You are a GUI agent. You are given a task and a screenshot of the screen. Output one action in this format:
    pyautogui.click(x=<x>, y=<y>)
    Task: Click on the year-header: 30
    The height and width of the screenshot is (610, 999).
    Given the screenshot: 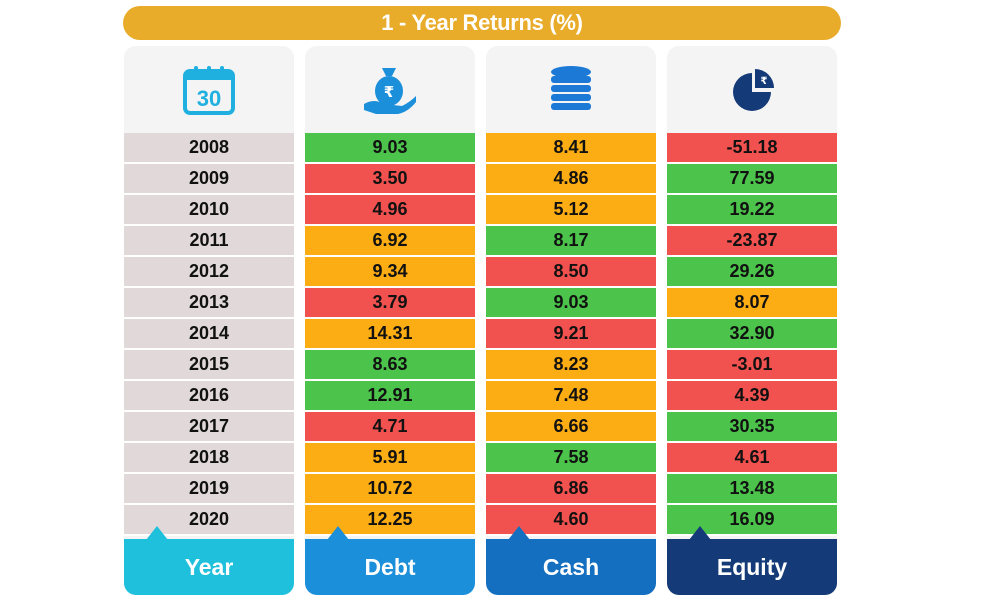 What is the action you would take?
    pyautogui.click(x=209, y=89)
    